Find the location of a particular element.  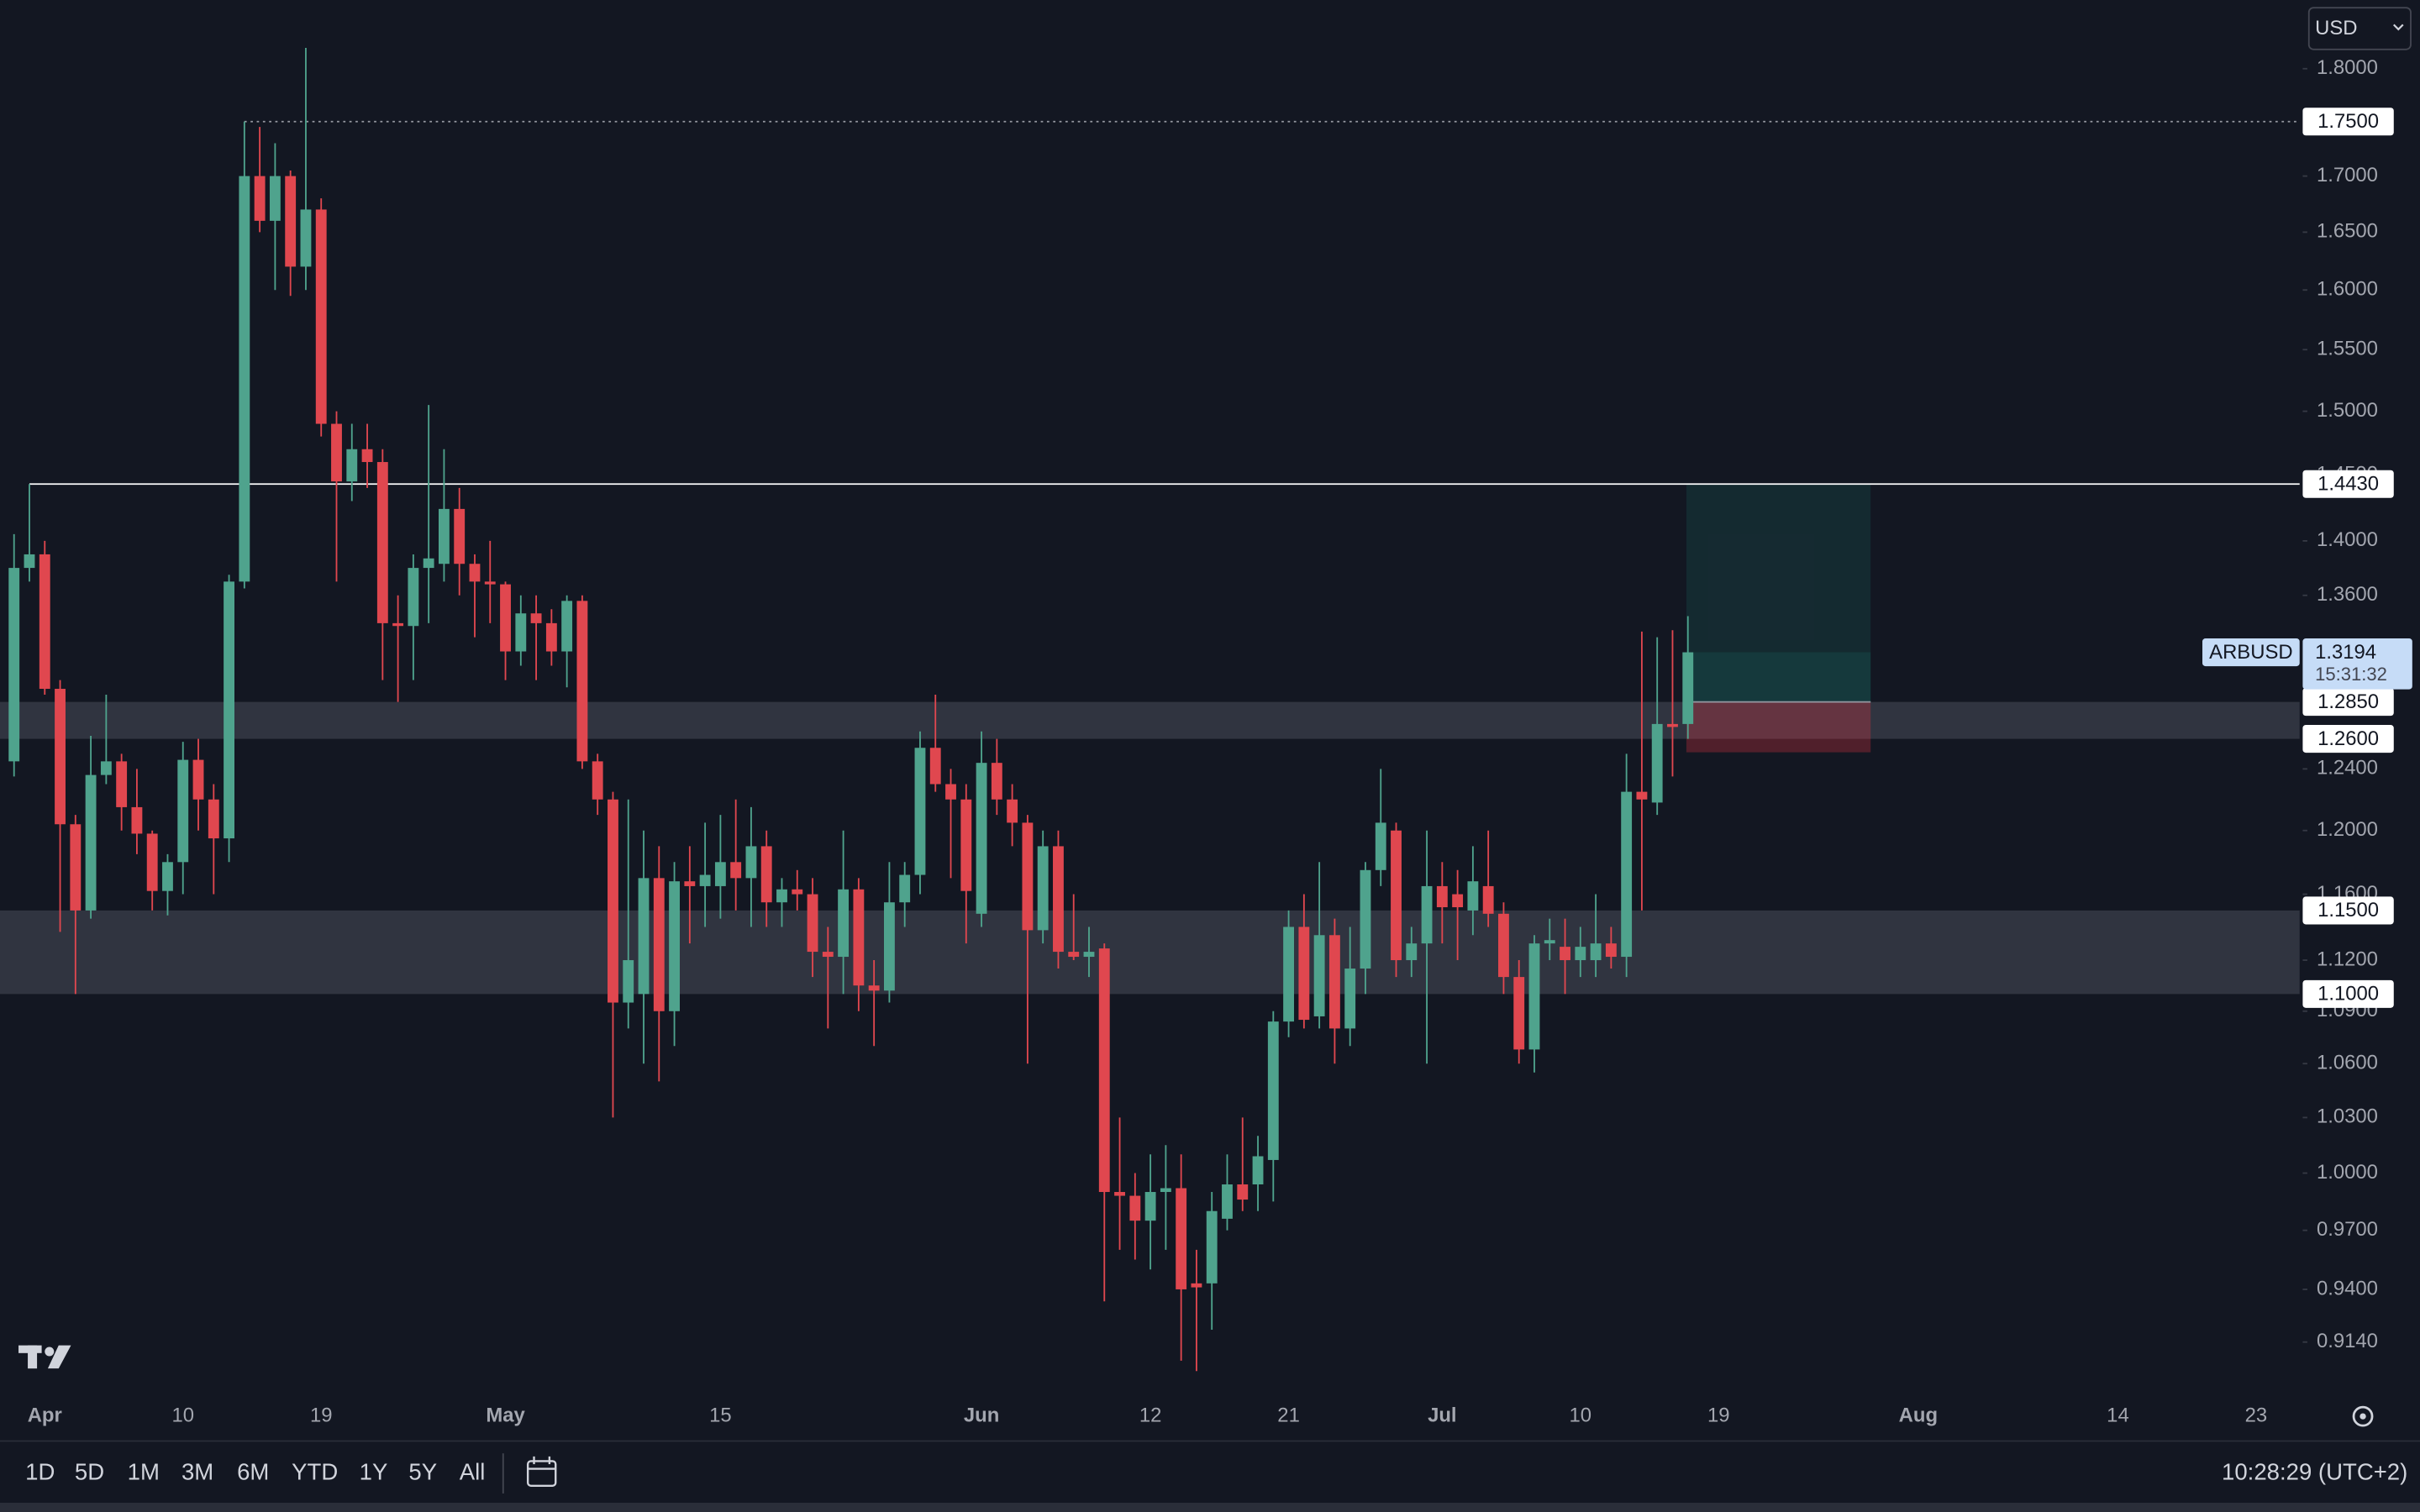

settings-icon is located at coordinates (2363, 1416).